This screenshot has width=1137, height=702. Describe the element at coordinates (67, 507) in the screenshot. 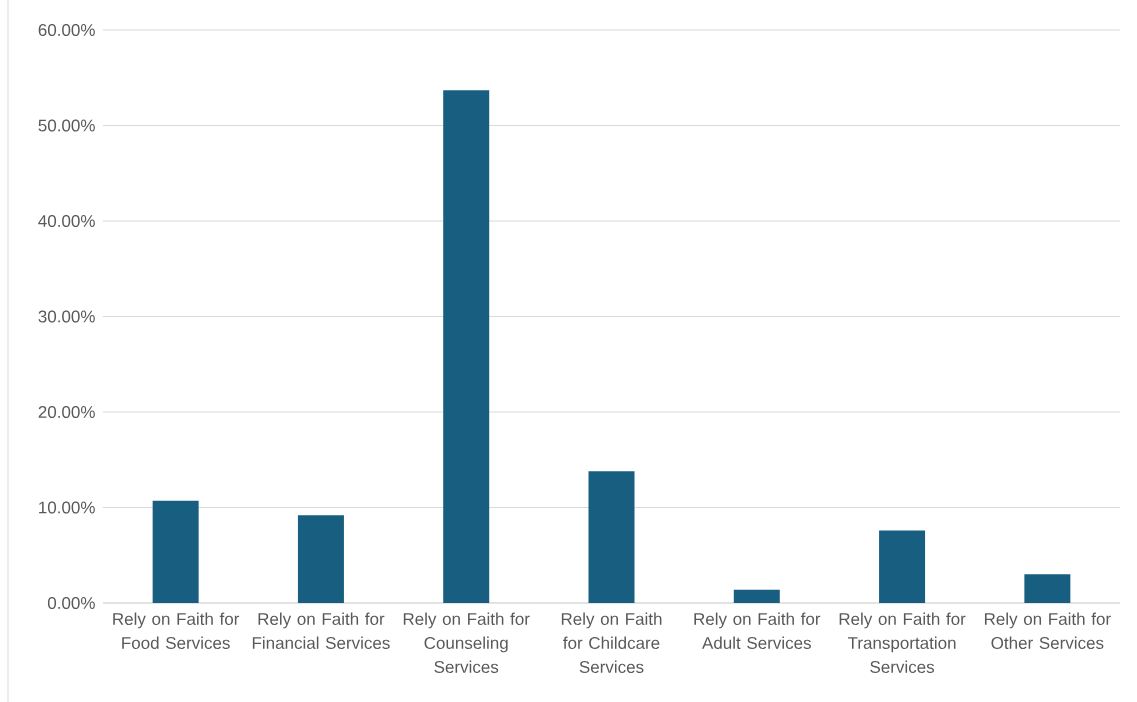

I see `y-tick-label: 10.00%` at that location.